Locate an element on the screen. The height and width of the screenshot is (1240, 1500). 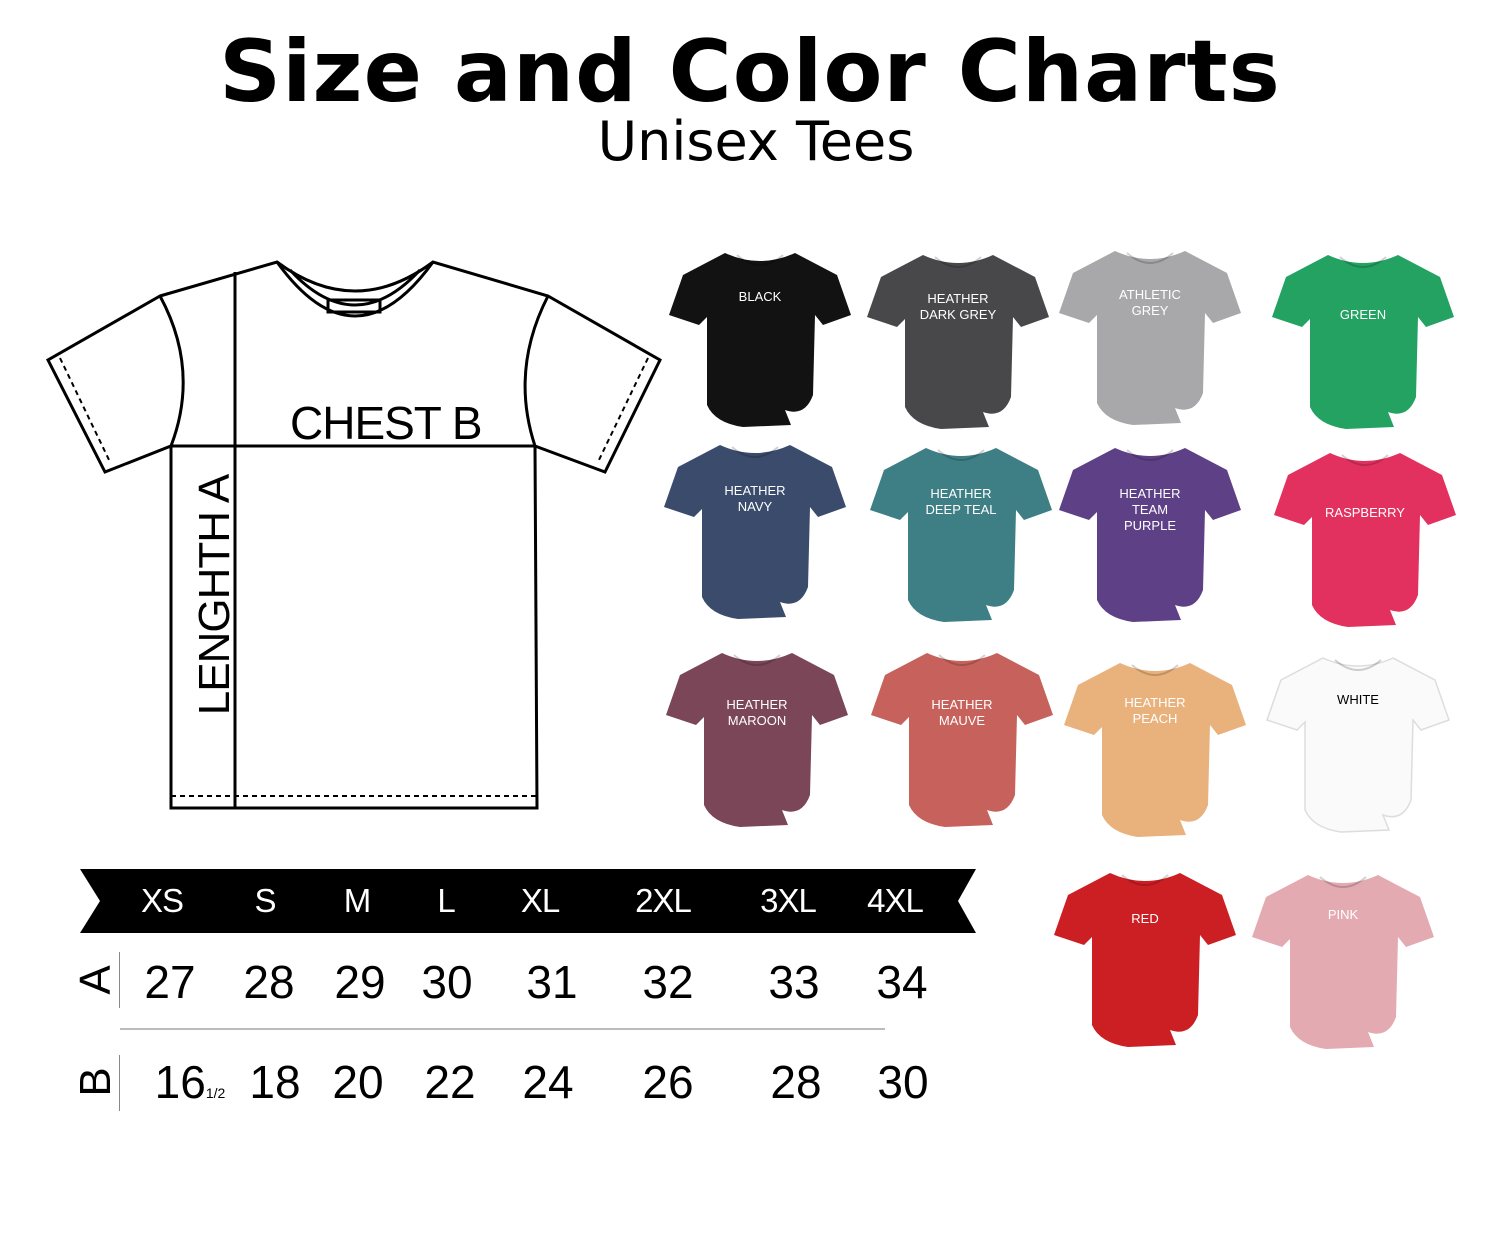
size-header: 2XL is located at coordinates (663, 900).